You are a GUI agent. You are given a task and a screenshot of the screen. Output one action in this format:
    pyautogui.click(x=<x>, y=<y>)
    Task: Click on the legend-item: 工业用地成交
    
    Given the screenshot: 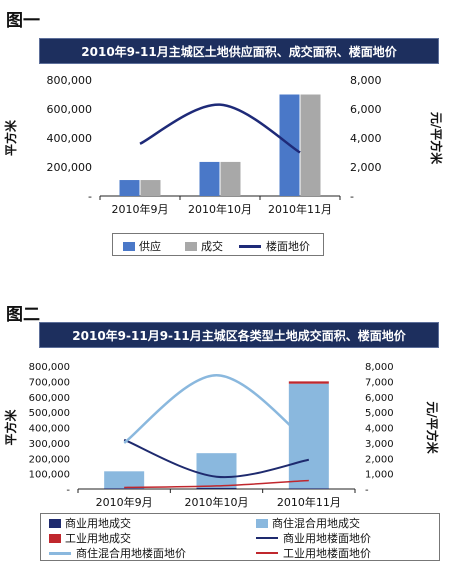 What is the action you would take?
    pyautogui.click(x=90, y=538)
    